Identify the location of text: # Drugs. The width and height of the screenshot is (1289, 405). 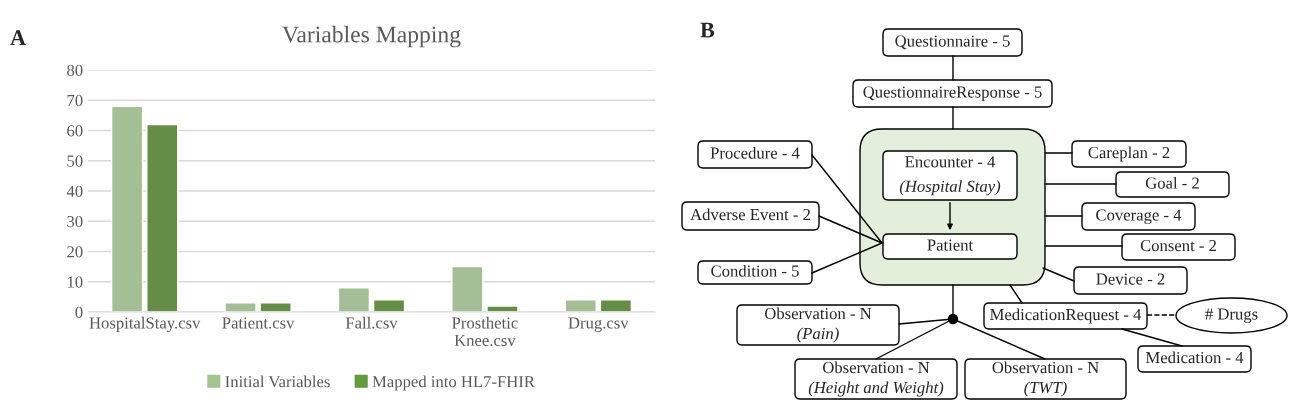
(1231, 316).